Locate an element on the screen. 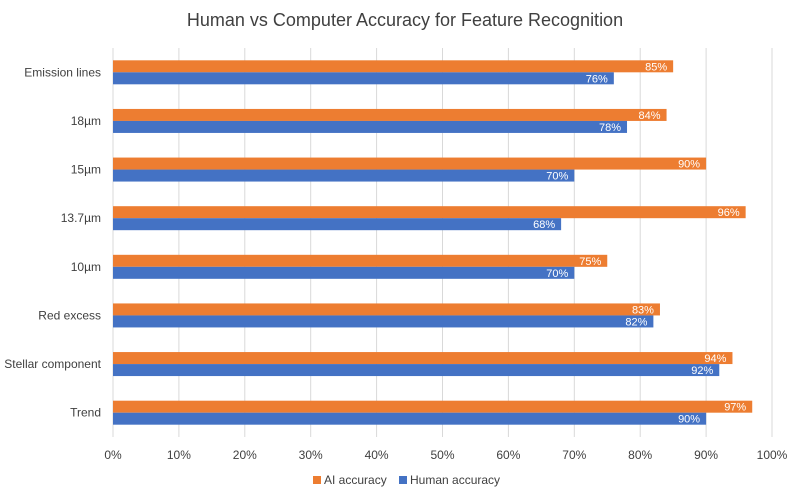 The height and width of the screenshot is (501, 800). data-label: 84% is located at coordinates (650, 116).